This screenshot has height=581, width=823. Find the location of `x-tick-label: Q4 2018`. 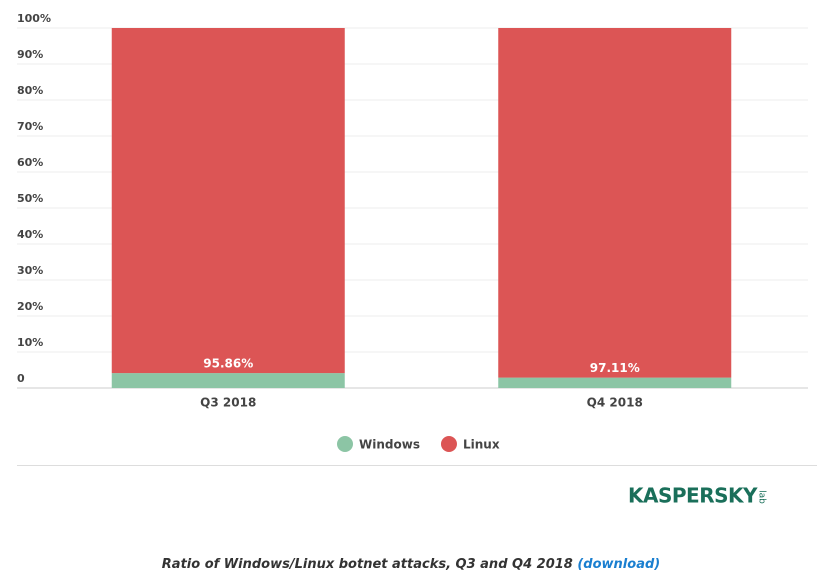

x-tick-label: Q4 2018 is located at coordinates (615, 403).